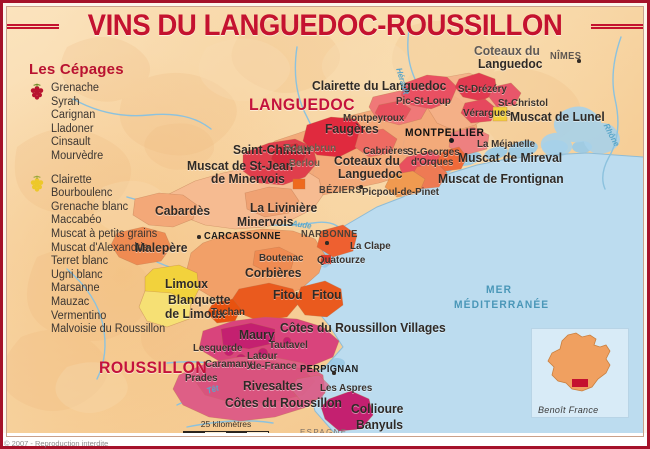  What do you see at coordinates (310, 388) in the screenshot?
I see `zone-les-aspres` at bounding box center [310, 388].